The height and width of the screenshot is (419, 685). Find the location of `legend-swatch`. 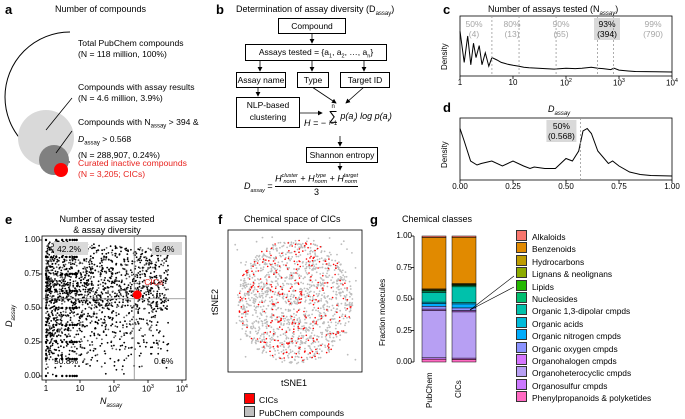

legend-swatch is located at coordinates (521, 248).